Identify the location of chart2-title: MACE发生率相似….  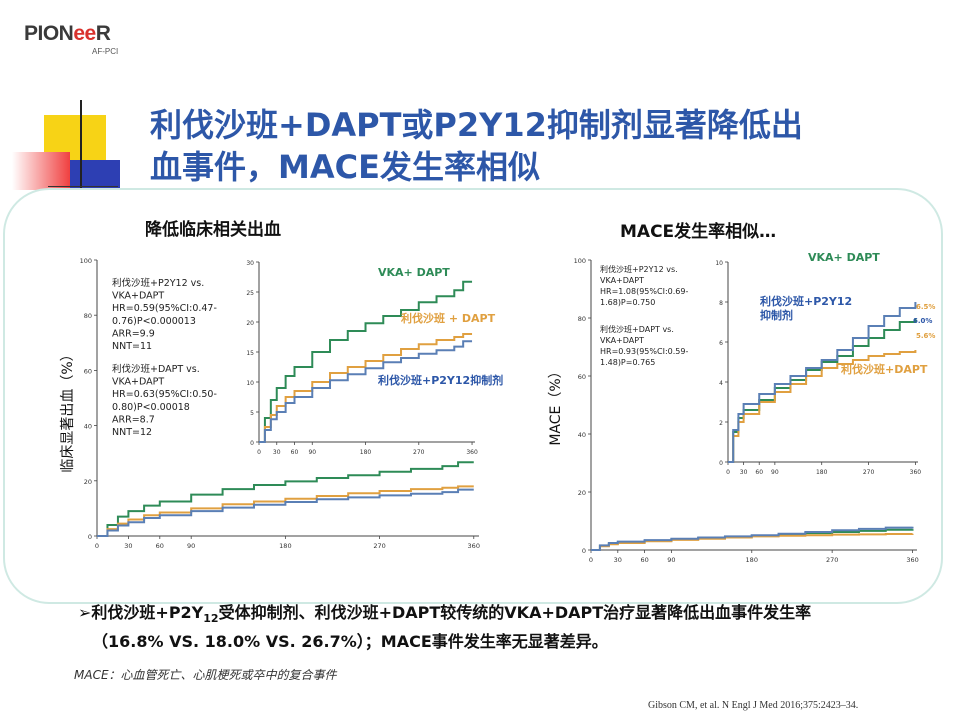
(698, 232).